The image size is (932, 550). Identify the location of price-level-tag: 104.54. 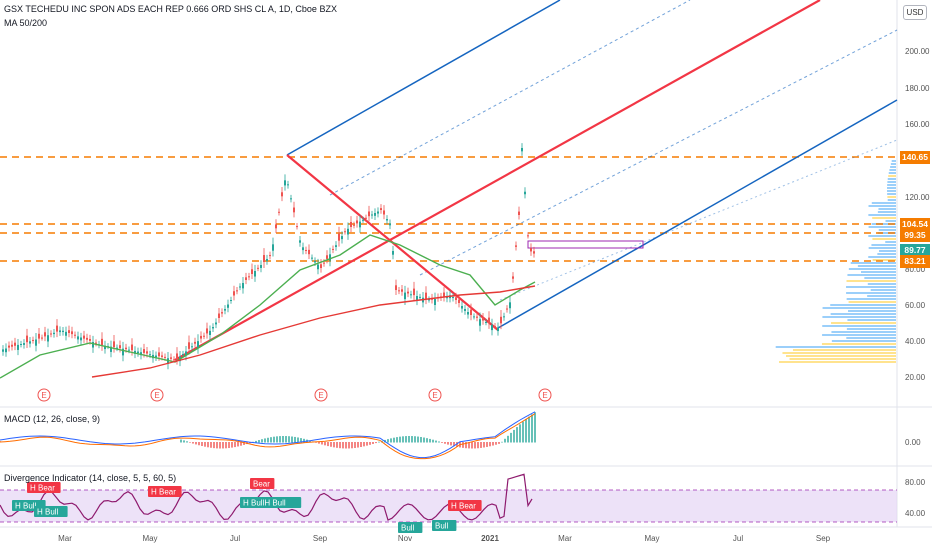
(915, 224).